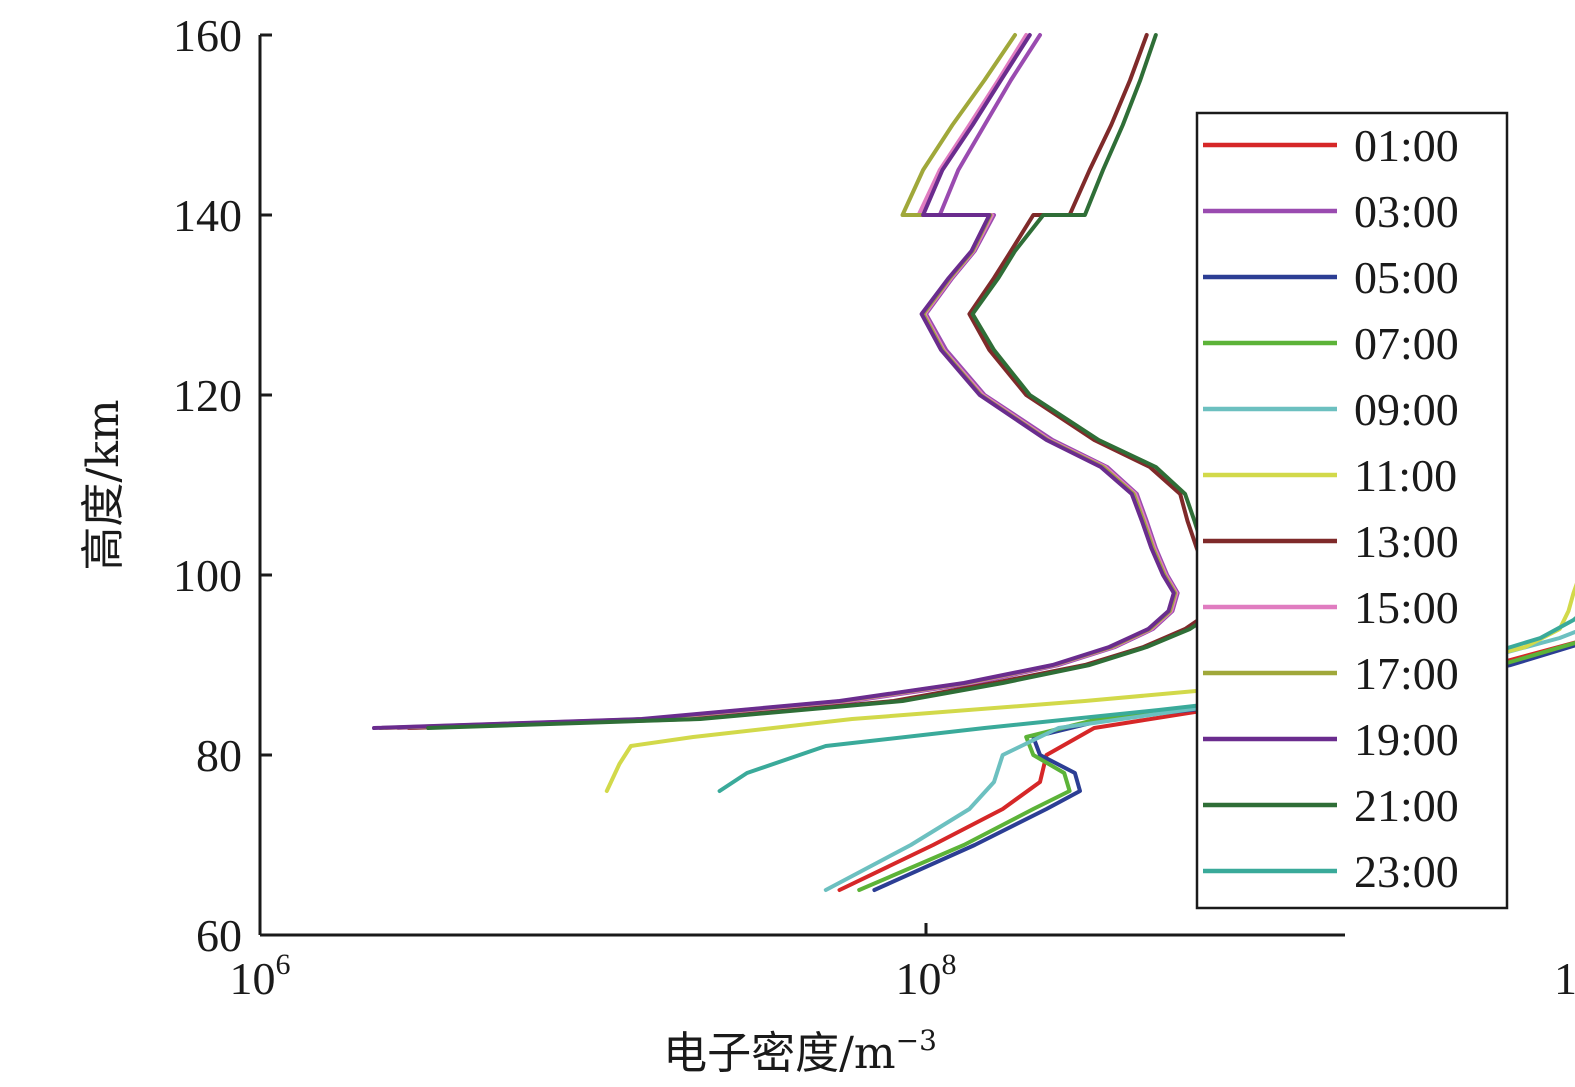  I want to click on x-axis-title-exponent: −3, so click(916, 1040).